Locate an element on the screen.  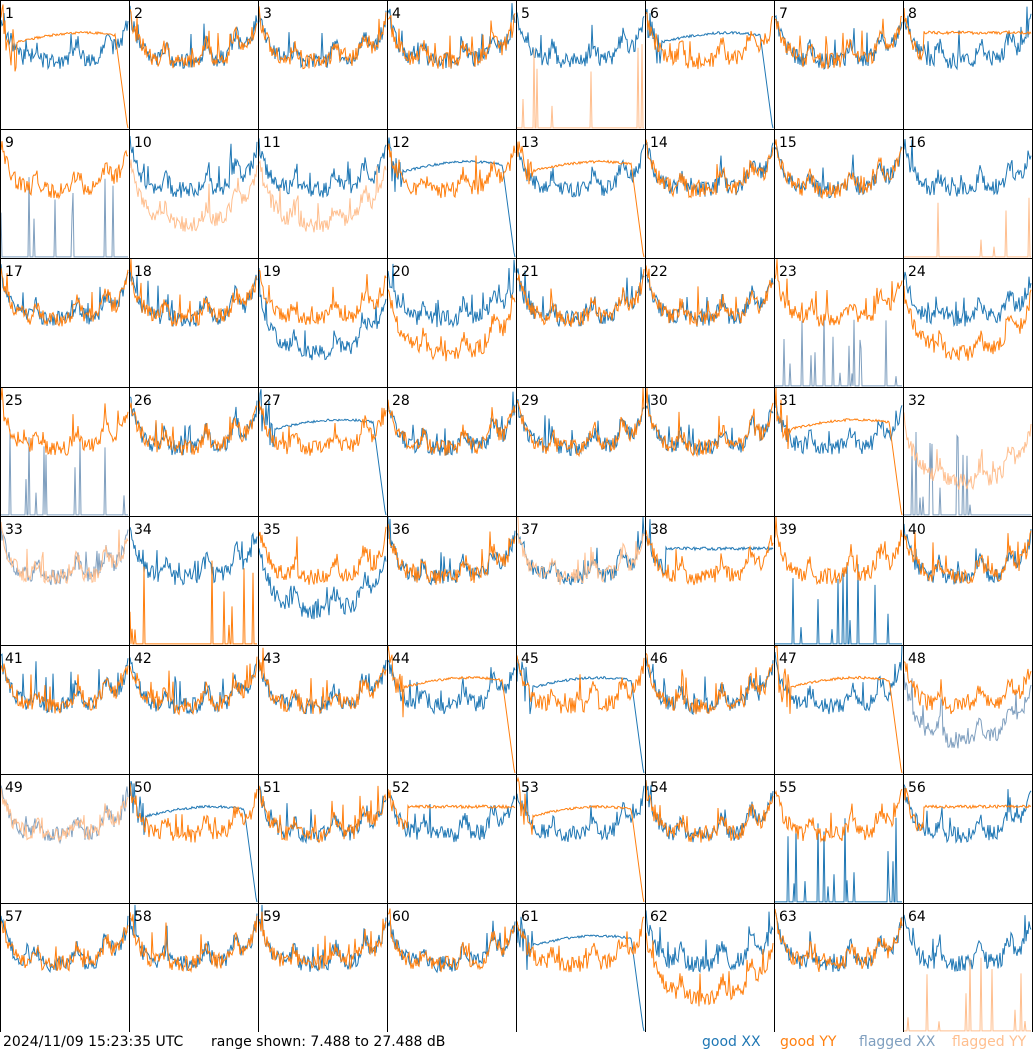
panel-15-yy-line is located at coordinates (838, 169).